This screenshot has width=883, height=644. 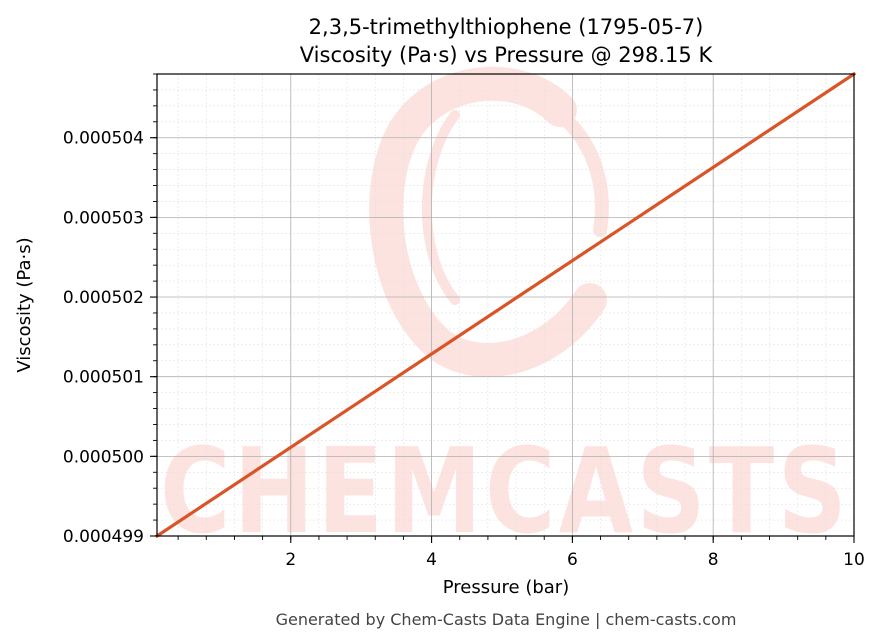 What do you see at coordinates (103, 457) in the screenshot?
I see `y-tick-label: 0.000500` at bounding box center [103, 457].